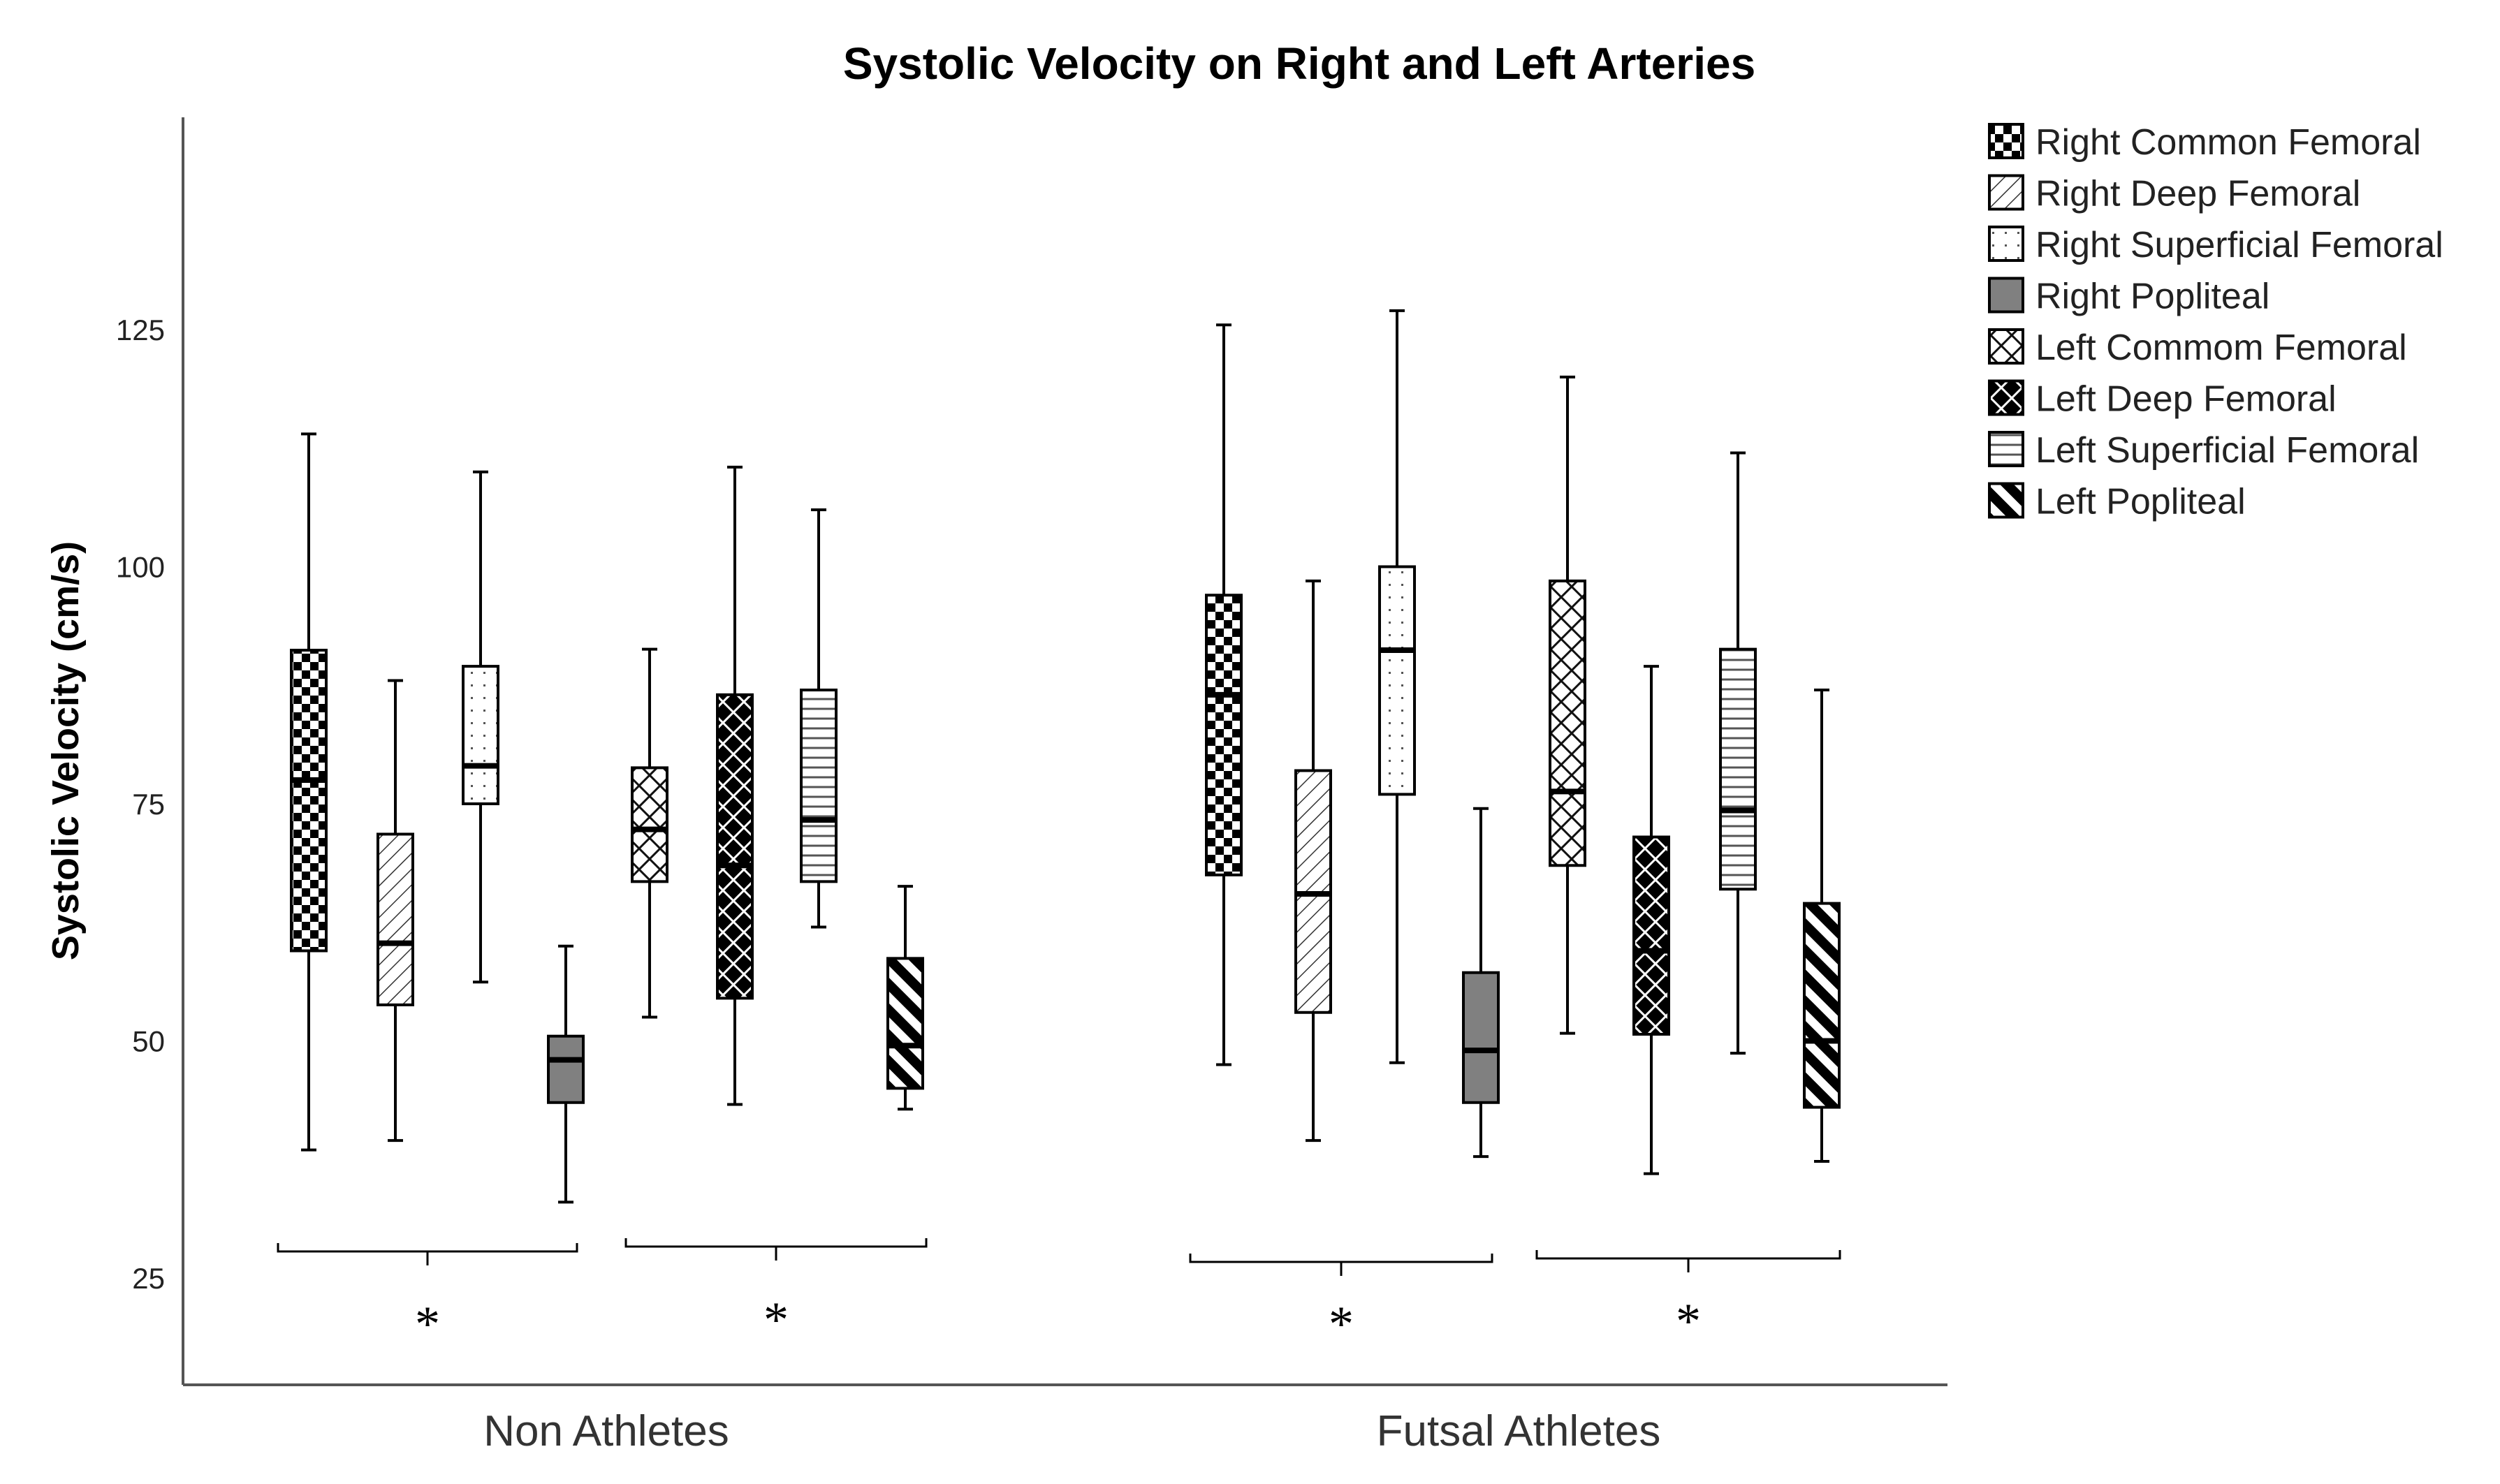 Image resolution: width=2500 pixels, height=1484 pixels. I want to click on legend-item: Right Popliteal, so click(2128, 297).